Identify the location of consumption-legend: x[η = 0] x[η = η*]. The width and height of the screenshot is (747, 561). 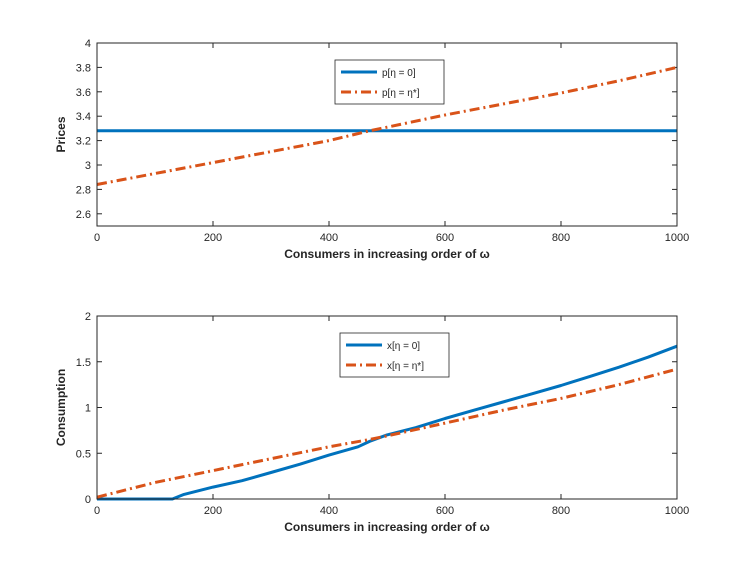
(394, 355).